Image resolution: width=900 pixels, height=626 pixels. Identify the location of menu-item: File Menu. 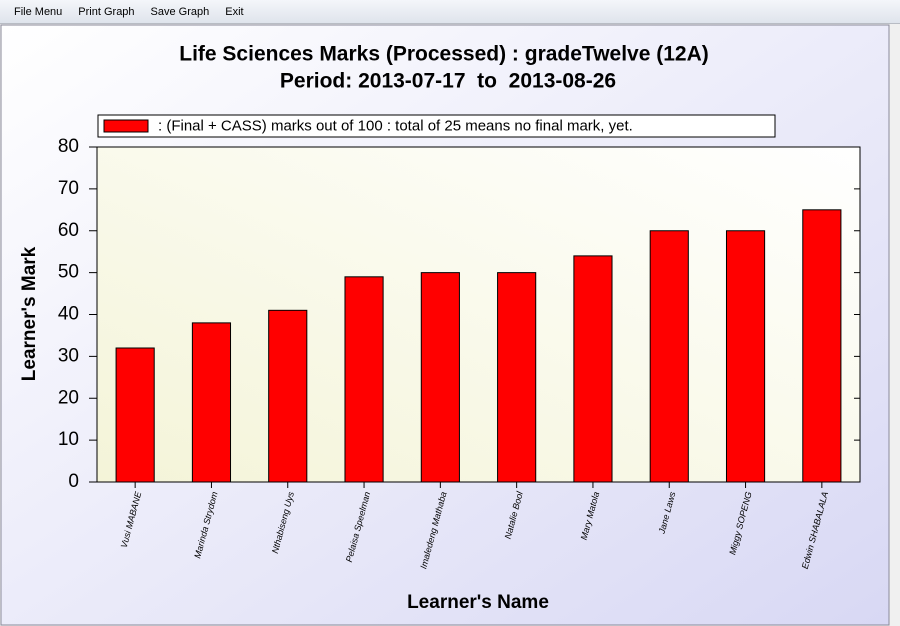
(38, 11).